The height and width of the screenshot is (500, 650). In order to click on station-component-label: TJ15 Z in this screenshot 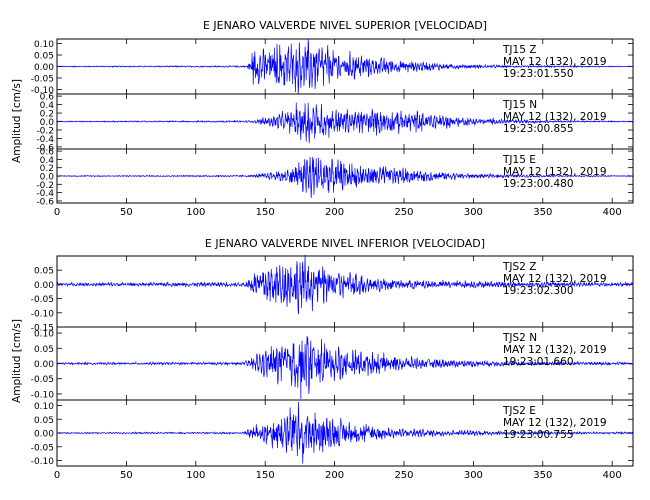, I will do `click(519, 50)`.